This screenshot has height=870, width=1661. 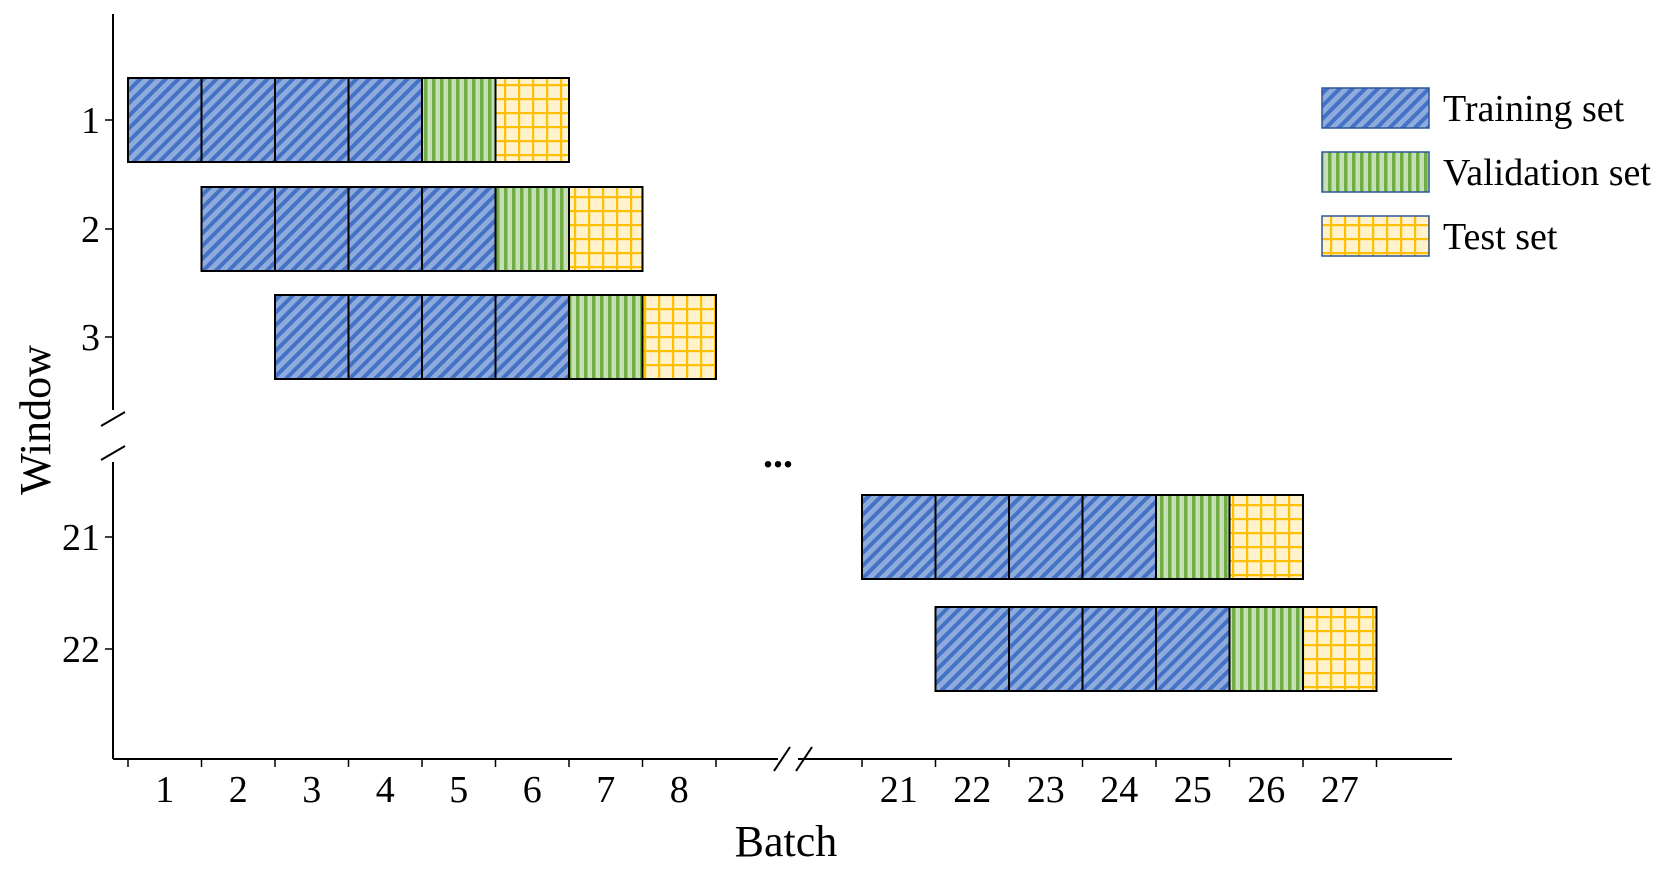 What do you see at coordinates (311, 790) in the screenshot?
I see `x-tick-label: 3` at bounding box center [311, 790].